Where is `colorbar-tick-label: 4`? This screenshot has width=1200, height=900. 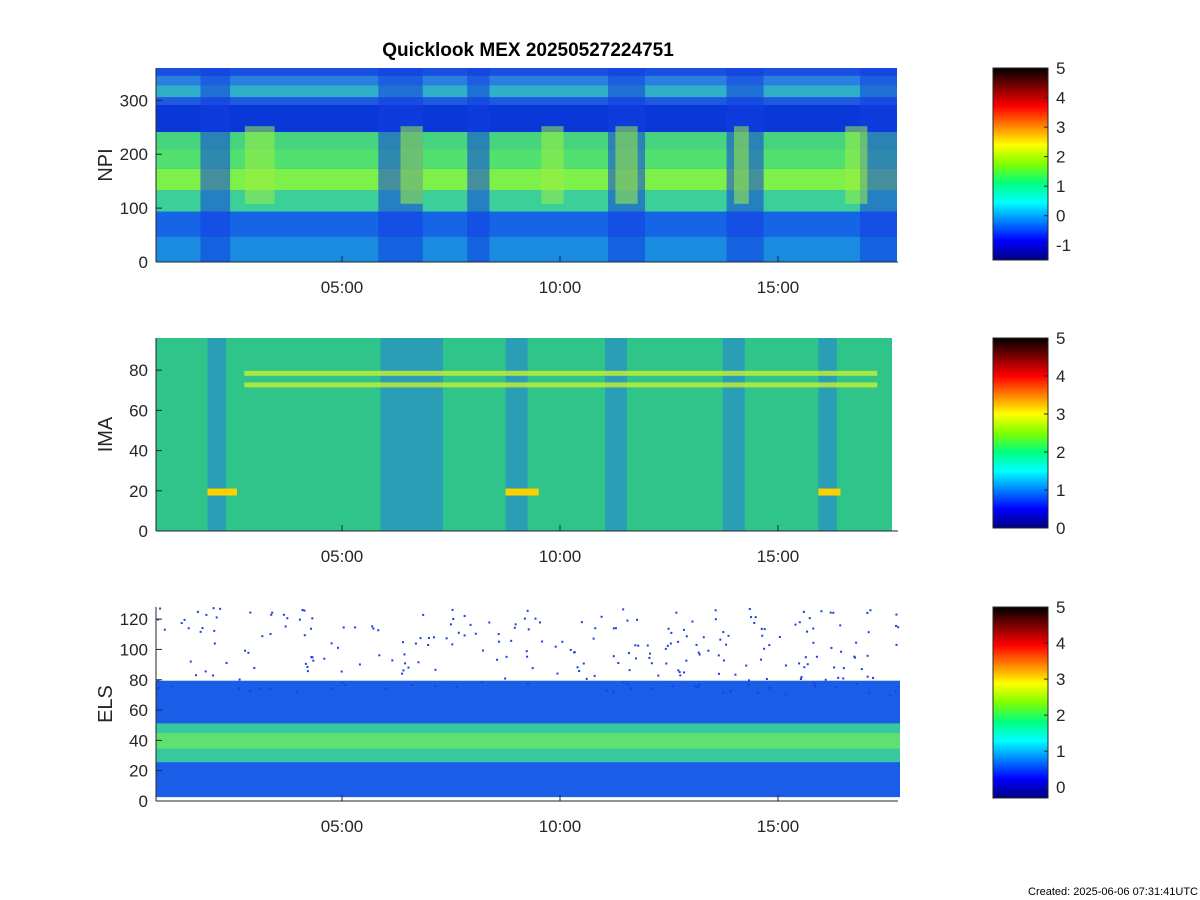
colorbar-tick-label: 4 is located at coordinates (1060, 376).